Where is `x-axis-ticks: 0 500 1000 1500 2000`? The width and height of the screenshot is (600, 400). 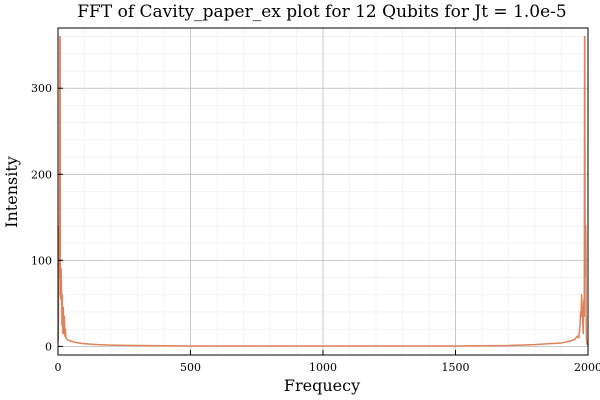
x-axis-ticks: 0 500 1000 1500 2000 is located at coordinates (327, 362).